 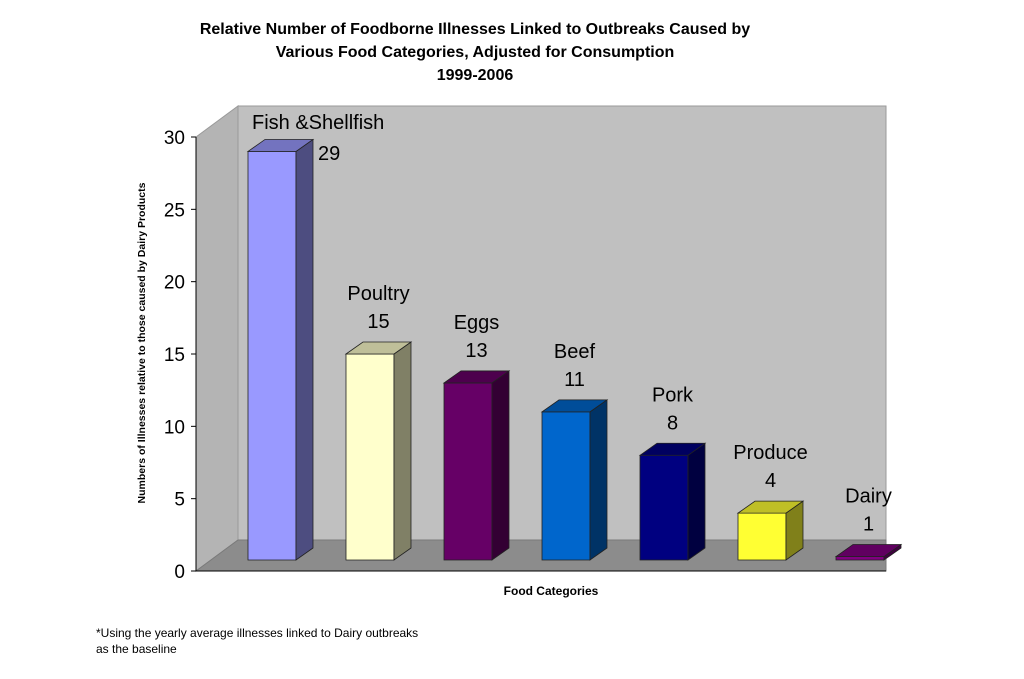 What do you see at coordinates (574, 380) in the screenshot?
I see `value-label: 11` at bounding box center [574, 380].